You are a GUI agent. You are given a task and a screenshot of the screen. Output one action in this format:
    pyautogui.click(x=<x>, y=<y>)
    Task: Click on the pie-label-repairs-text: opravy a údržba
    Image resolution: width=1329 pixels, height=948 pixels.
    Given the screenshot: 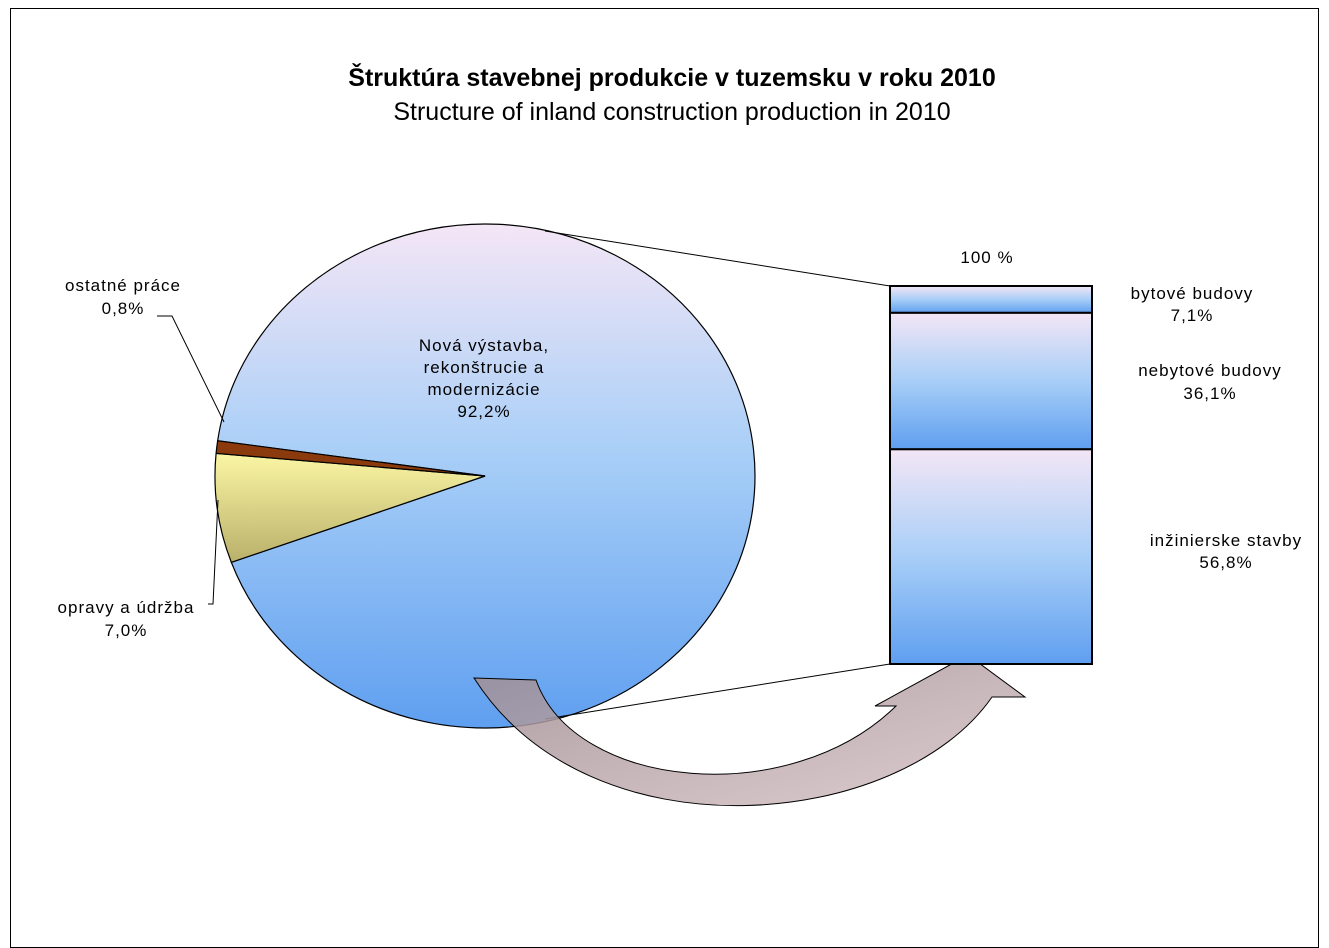 What is the action you would take?
    pyautogui.click(x=126, y=607)
    